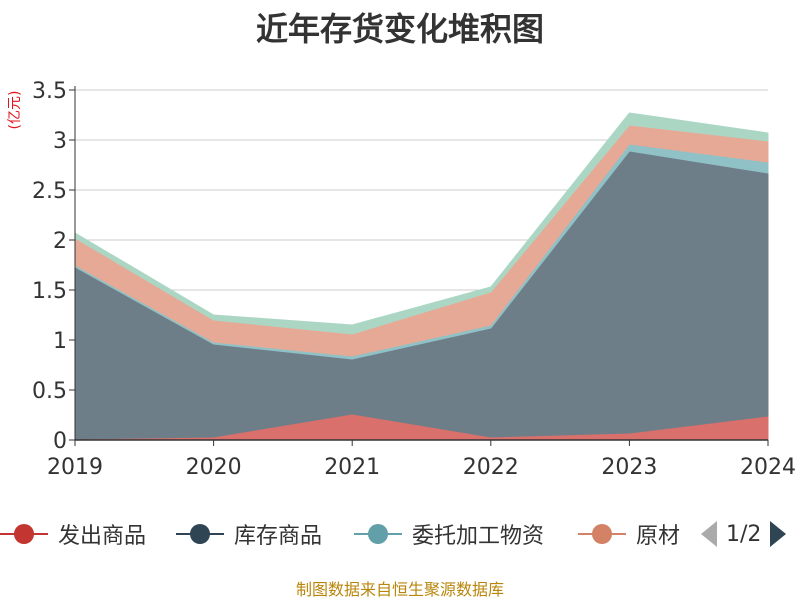  Describe the element at coordinates (629, 467) in the screenshot. I see `x-tick-label: 2023` at that location.